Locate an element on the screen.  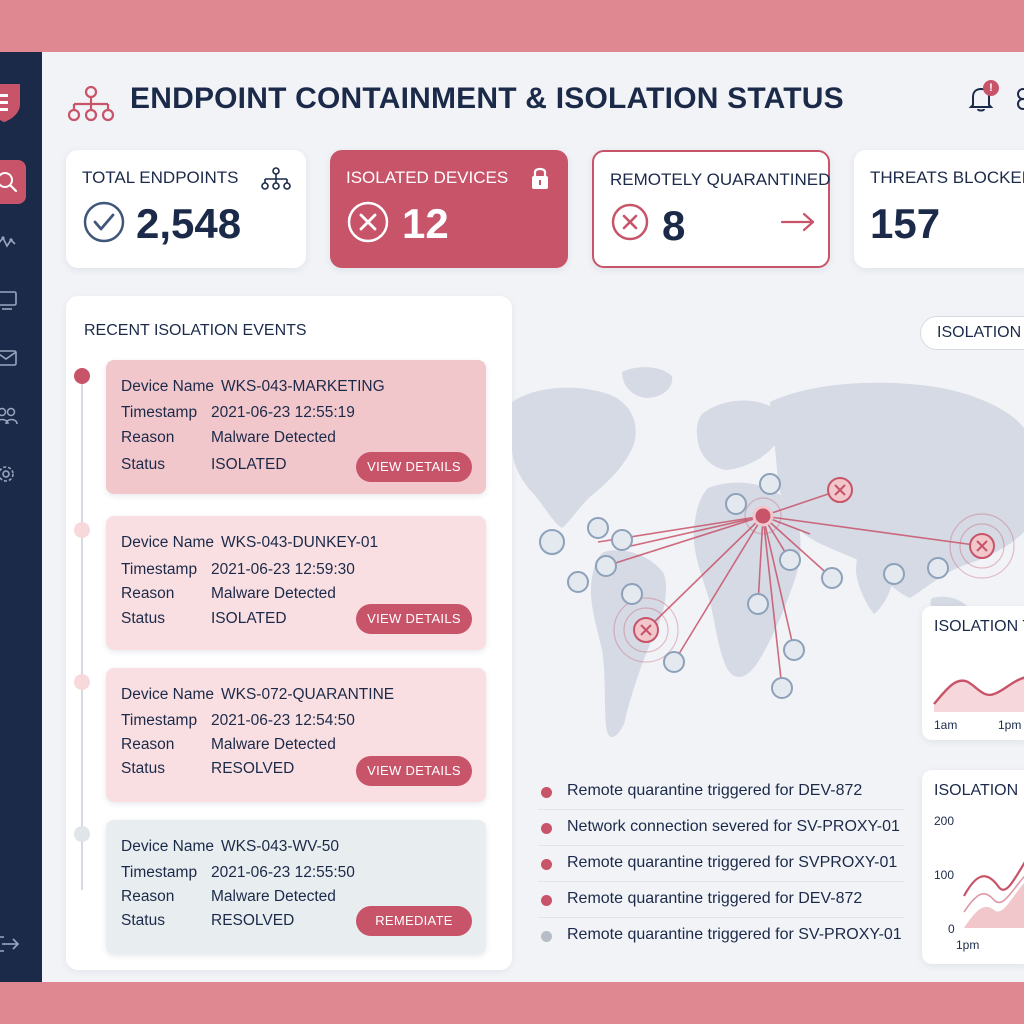
bell-icon is located at coordinates (981, 101).